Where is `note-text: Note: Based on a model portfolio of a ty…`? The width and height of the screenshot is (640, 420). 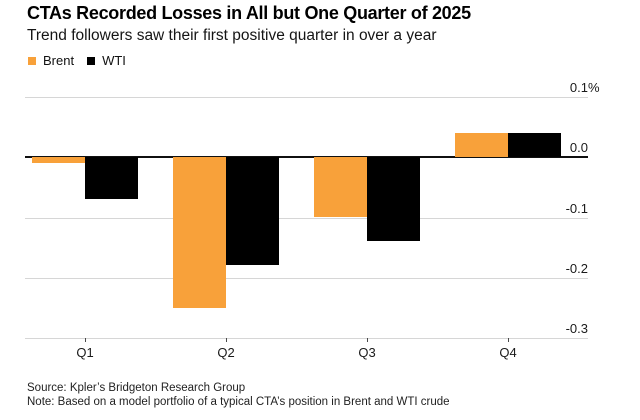 note-text: Note: Based on a model portfolio of a ty… is located at coordinates (238, 402).